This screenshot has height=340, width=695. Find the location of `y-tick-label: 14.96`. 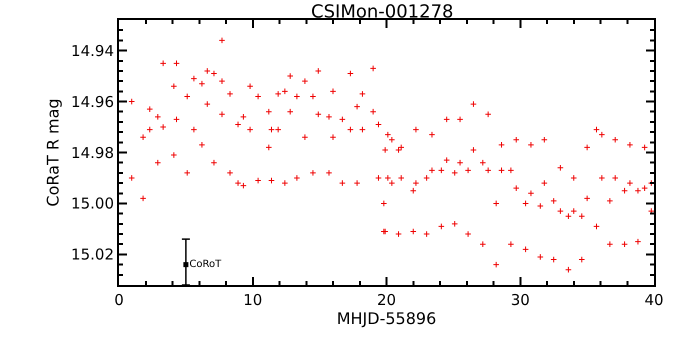

y-tick-label: 14.96 is located at coordinates (92, 101).